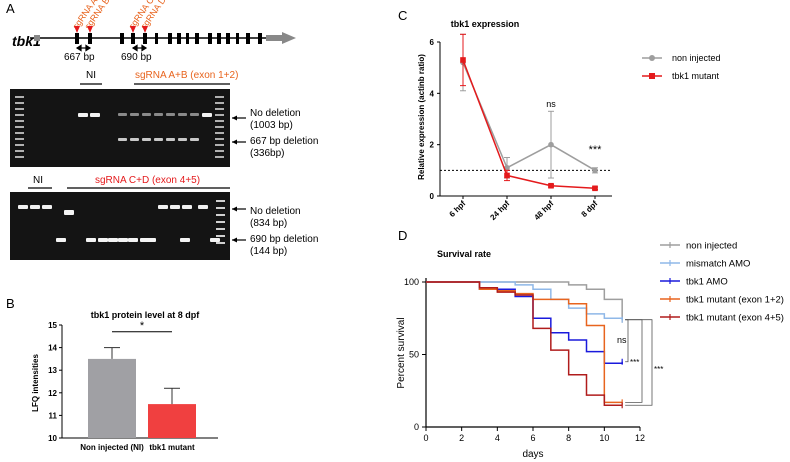 This screenshot has height=462, width=790. Describe the element at coordinates (37, 38) in the screenshot. I see `exon-utr` at that location.